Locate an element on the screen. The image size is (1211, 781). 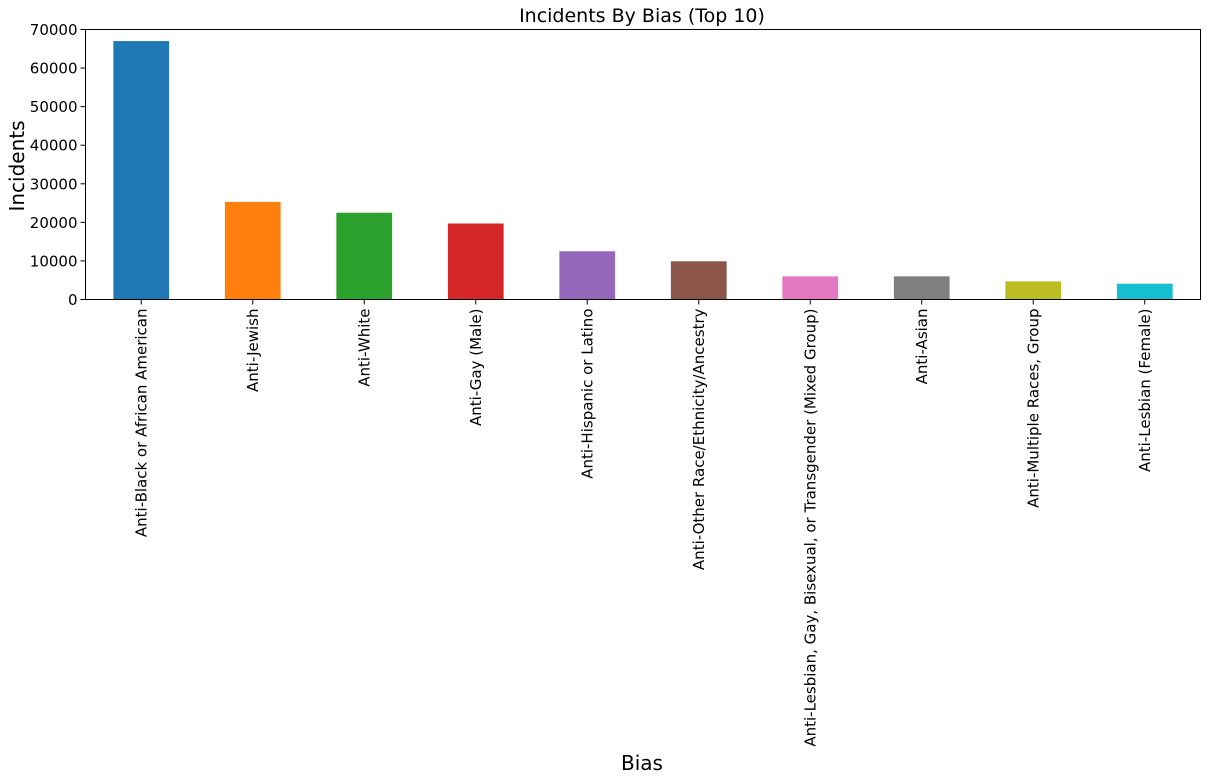
x-tick-label: Anti-Asian is located at coordinates (922, 347).